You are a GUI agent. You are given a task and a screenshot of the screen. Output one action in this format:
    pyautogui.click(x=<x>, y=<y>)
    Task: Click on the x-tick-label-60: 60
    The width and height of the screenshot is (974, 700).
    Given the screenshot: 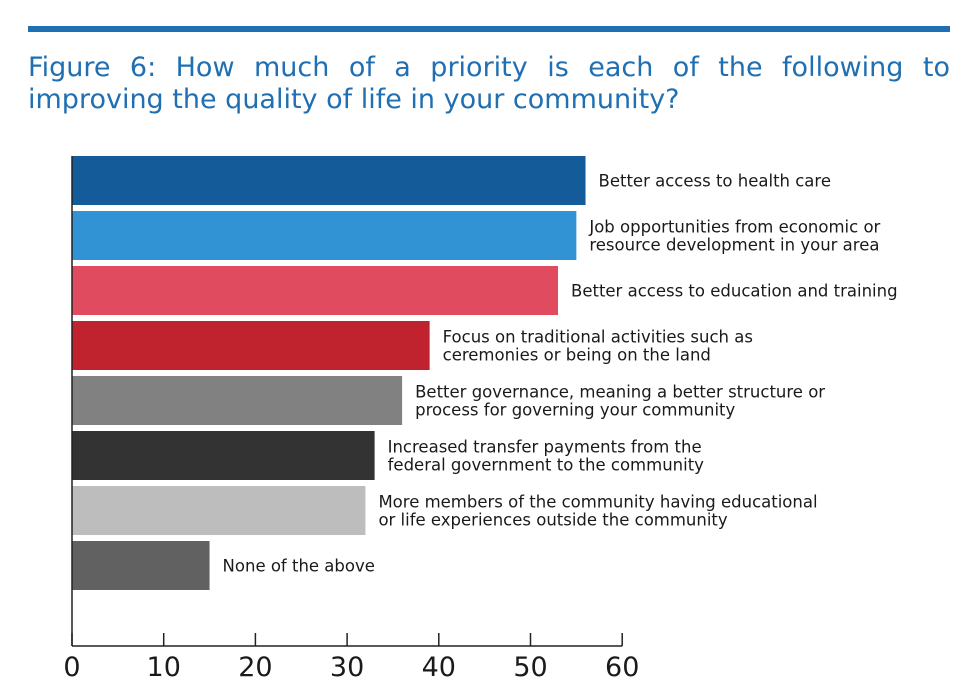 What is the action you would take?
    pyautogui.click(x=622, y=667)
    